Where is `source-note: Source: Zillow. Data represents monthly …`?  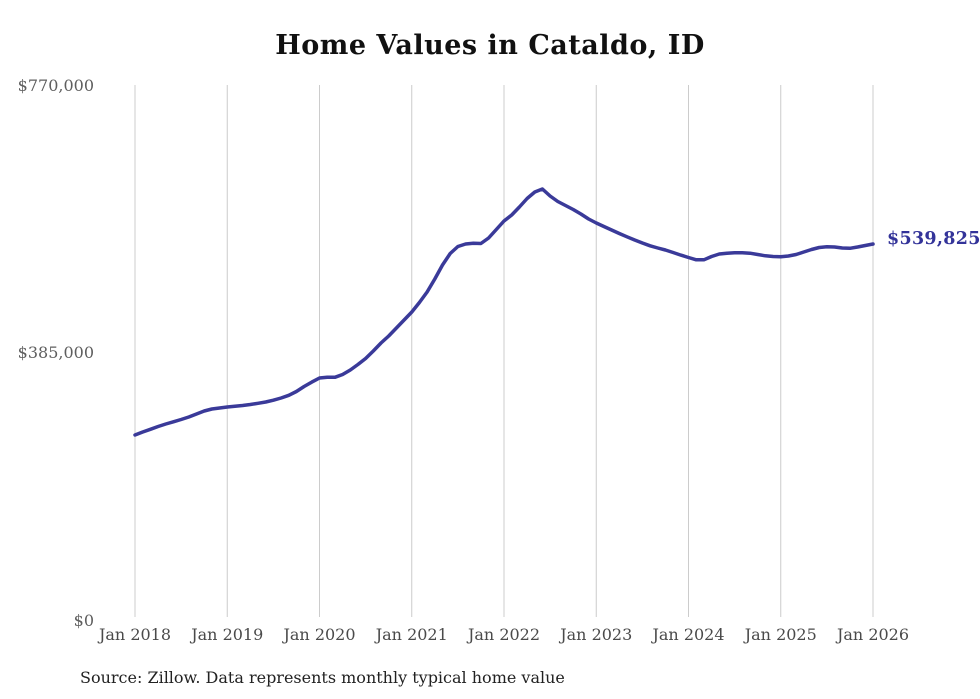
source-note: Source: Zillow. Data represents monthly … is located at coordinates (322, 677).